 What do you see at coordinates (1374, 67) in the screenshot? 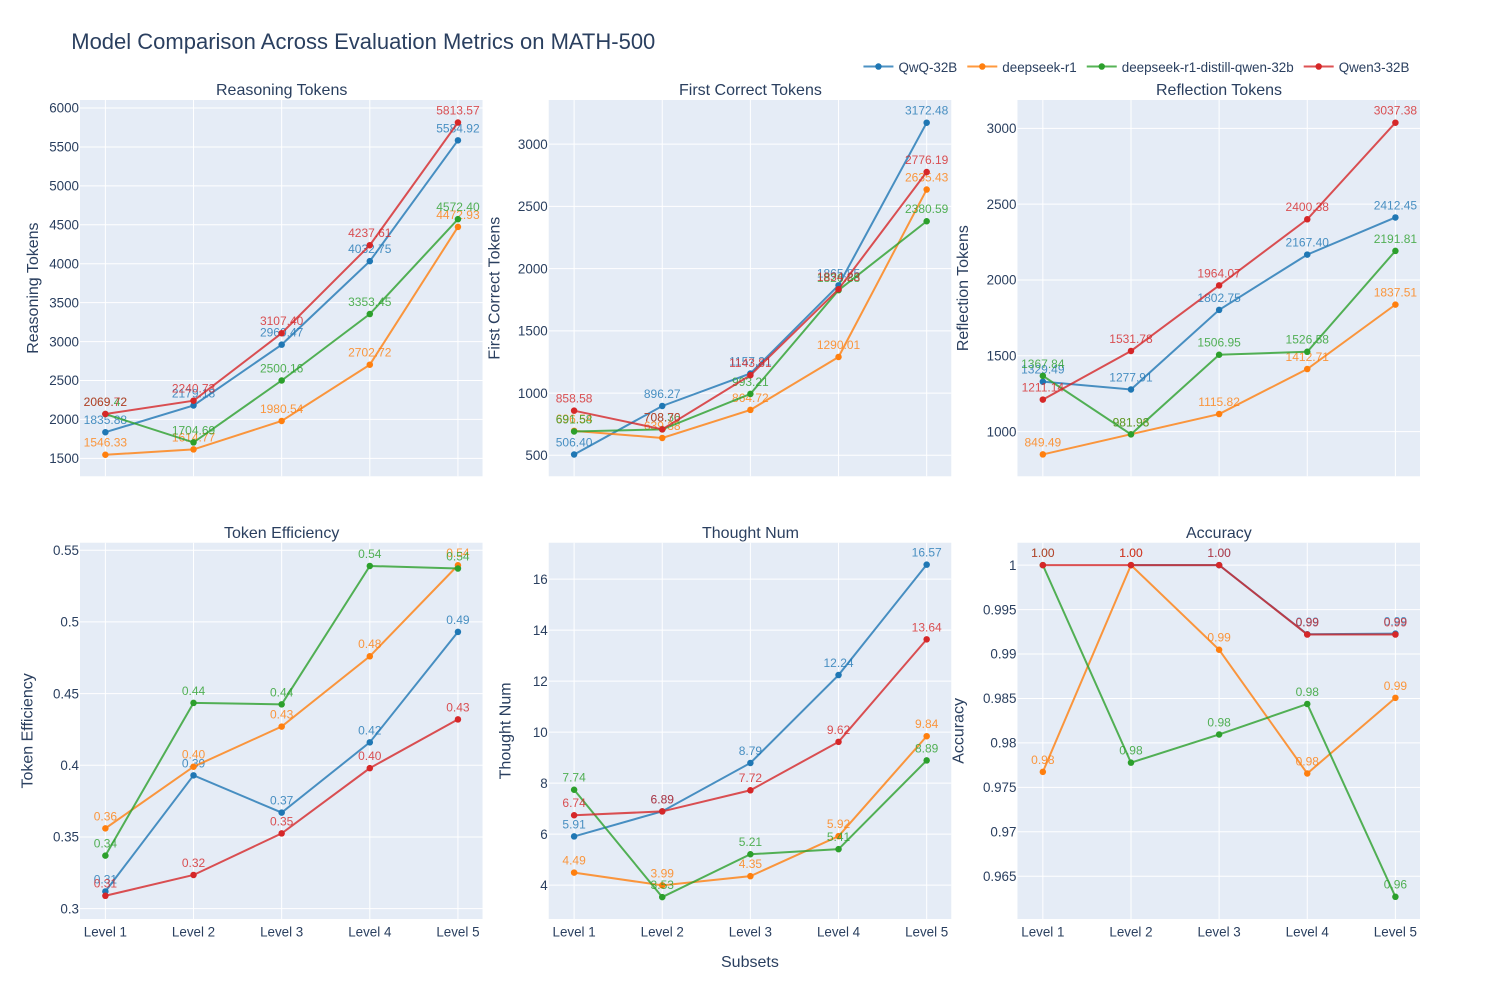
I see `svg-text: Qwen3-32B` at bounding box center [1374, 67].